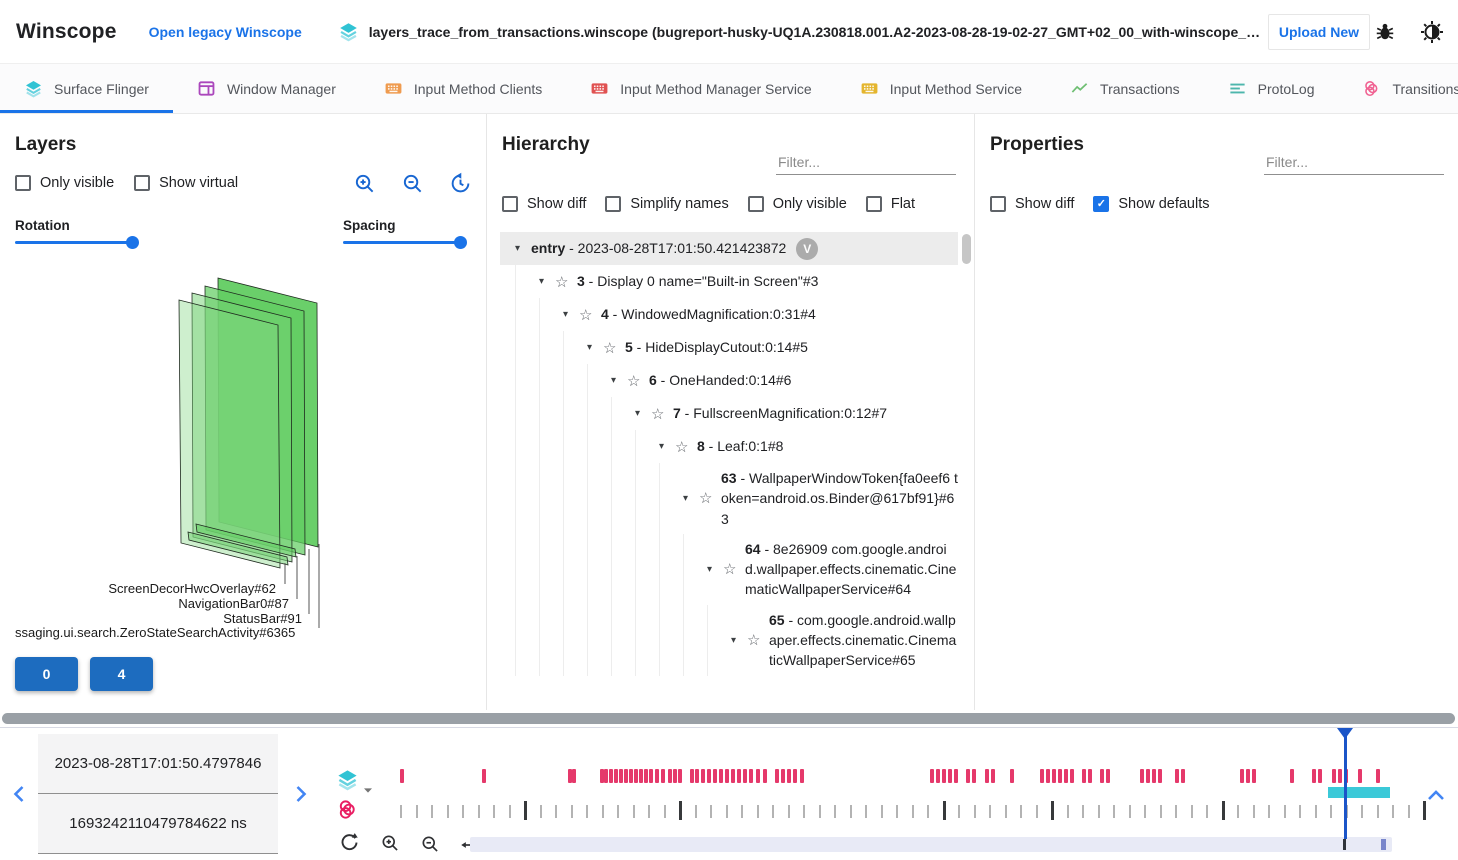 The image size is (1458, 860). Describe the element at coordinates (463, 88) in the screenshot. I see `tab-input-method-clients: Input Method Clients` at that location.